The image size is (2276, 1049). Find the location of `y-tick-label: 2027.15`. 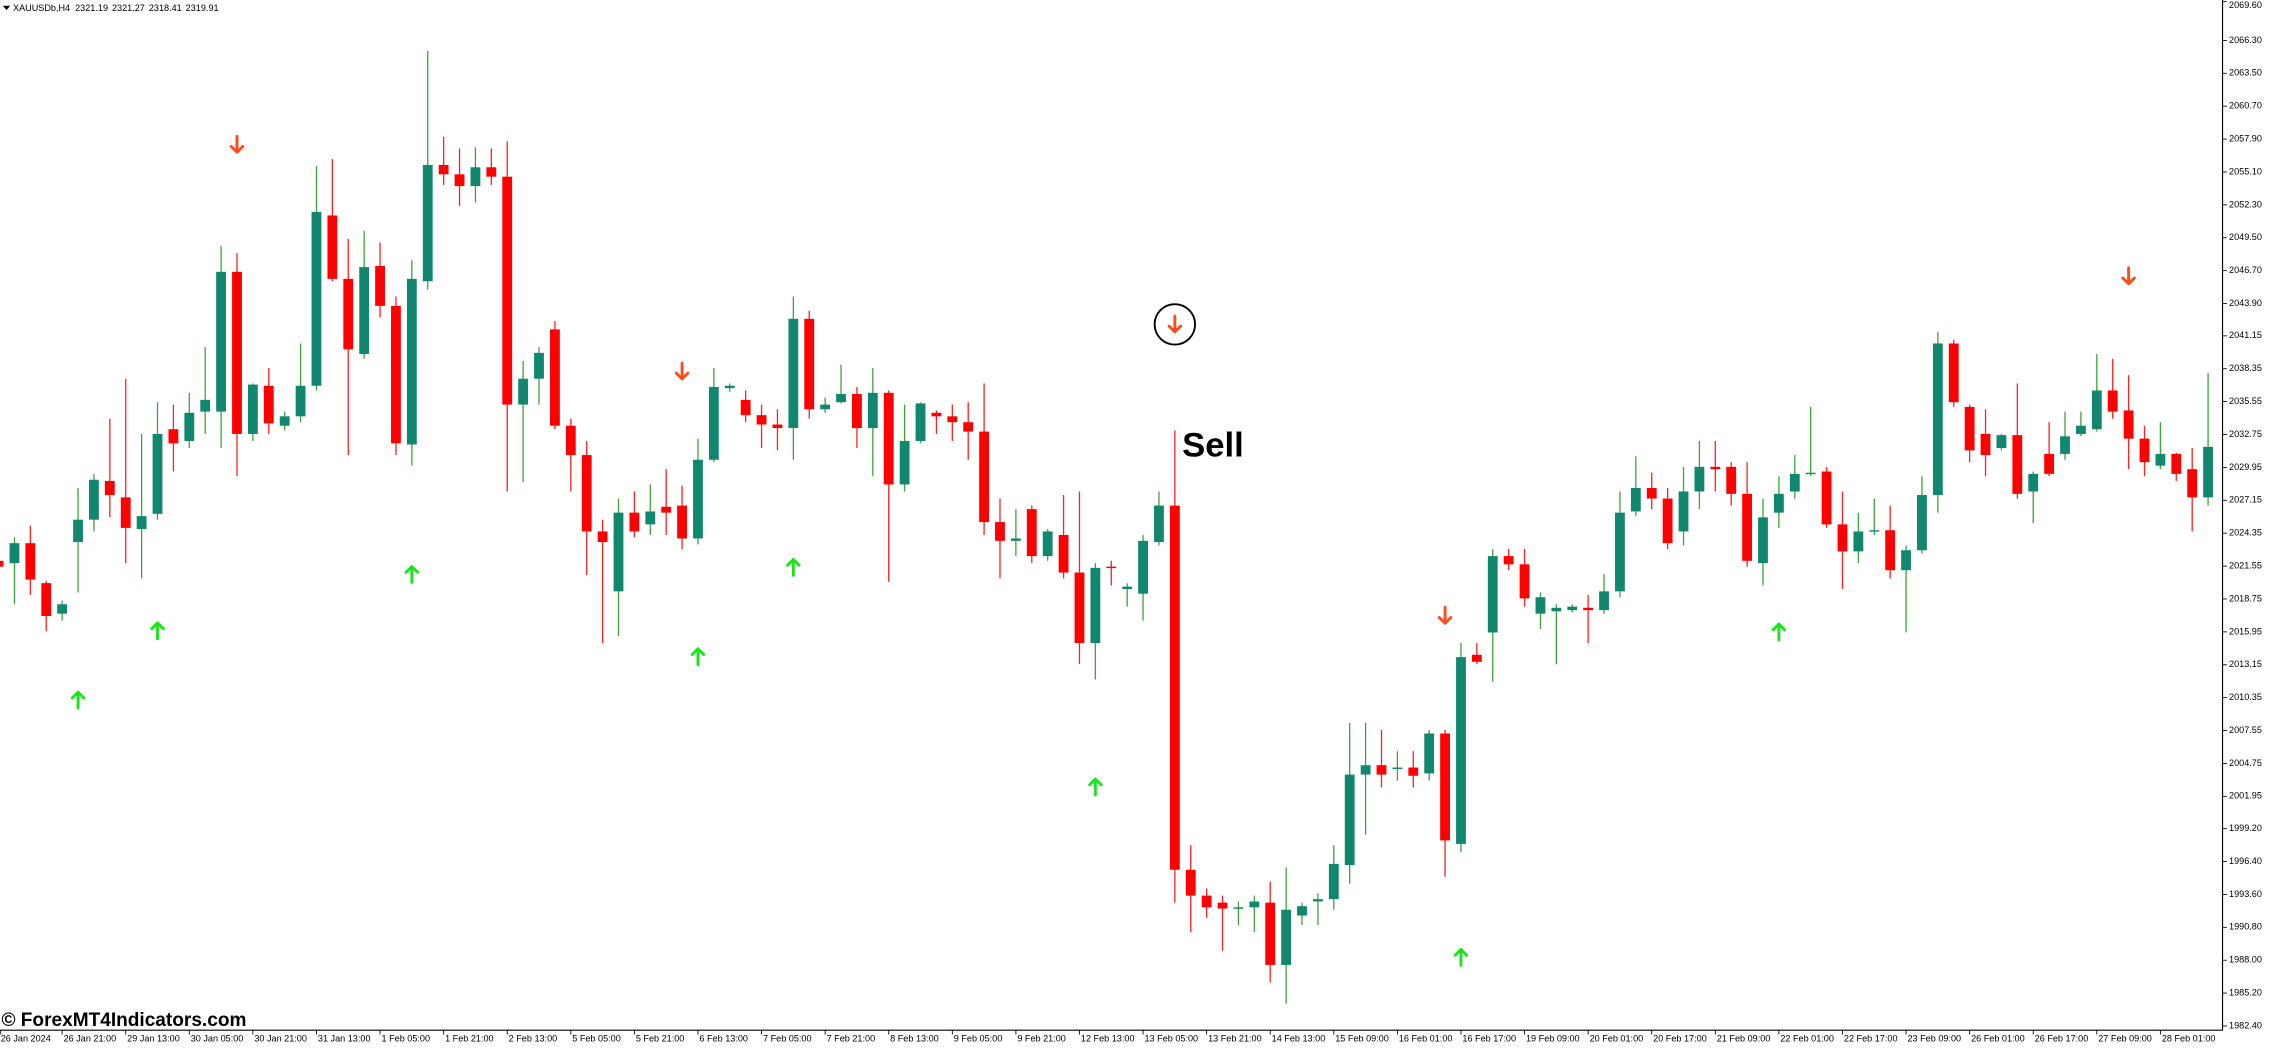

y-tick-label: 2027.15 is located at coordinates (2245, 500).